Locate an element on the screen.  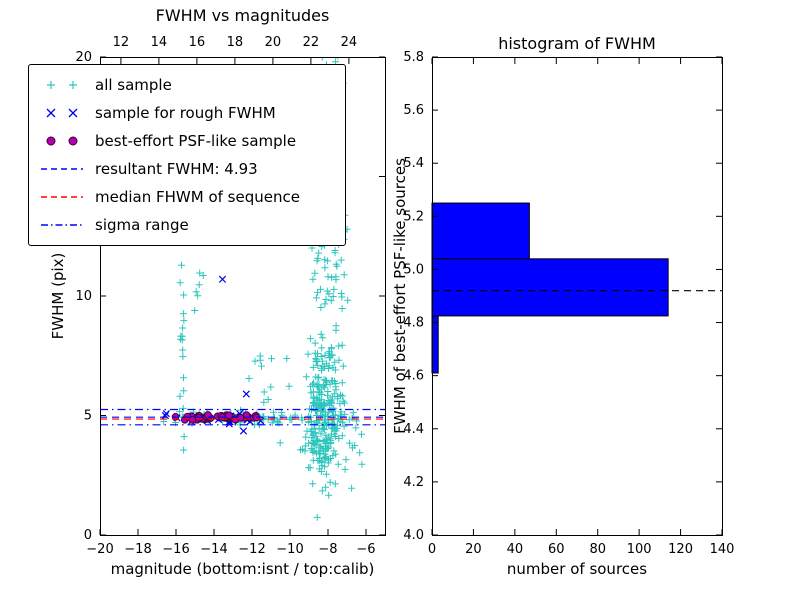
svg-text: 5.6 is located at coordinates (413, 110).